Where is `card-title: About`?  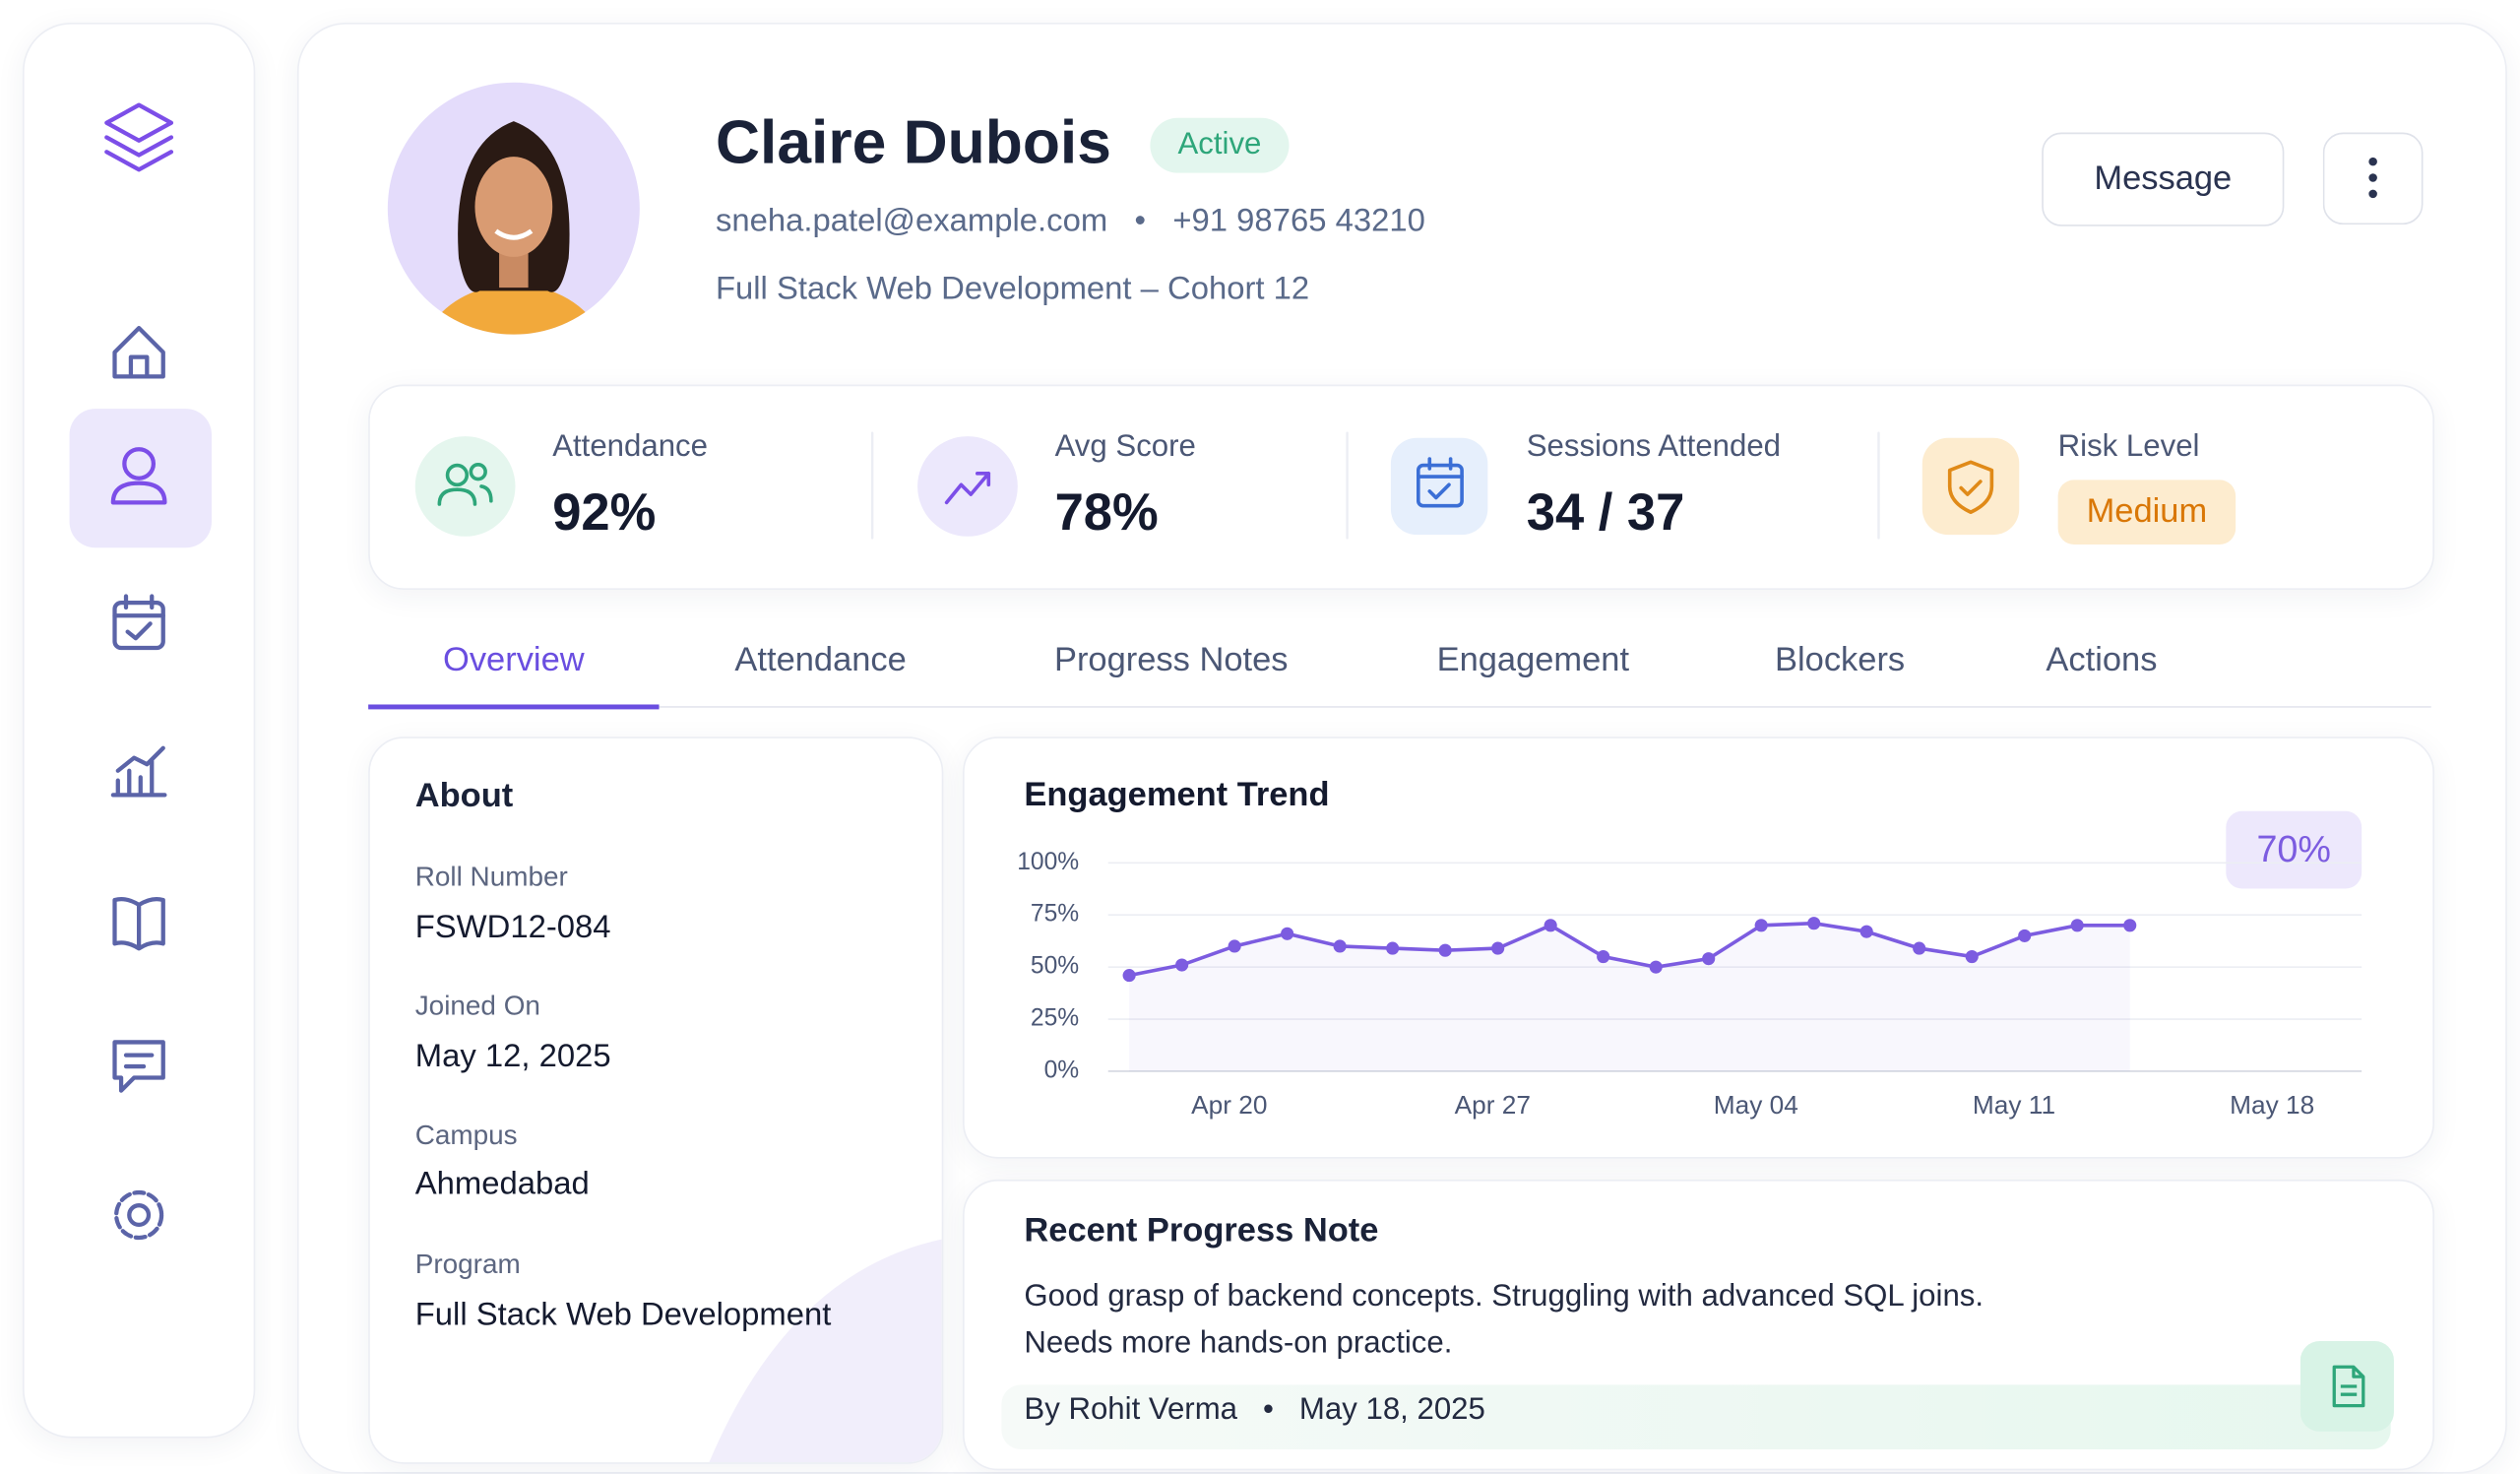 card-title: About is located at coordinates (464, 796).